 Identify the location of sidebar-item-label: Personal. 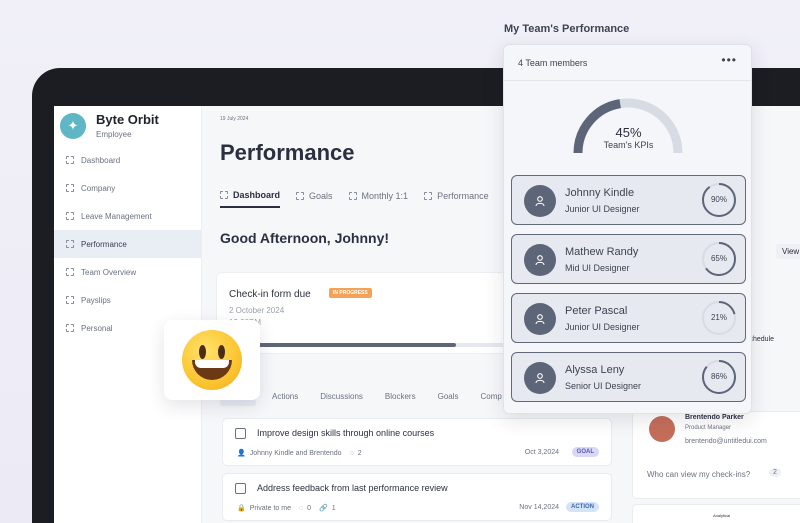
(97, 328).